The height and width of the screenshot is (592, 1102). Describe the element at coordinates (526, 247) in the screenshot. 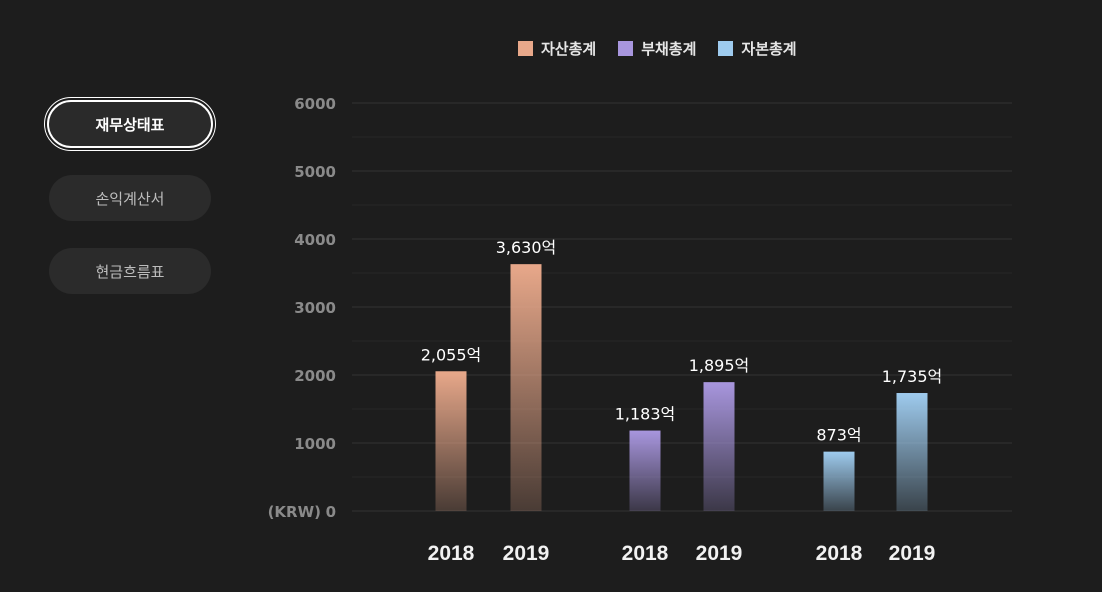

I see `data-label: 3,630억` at that location.